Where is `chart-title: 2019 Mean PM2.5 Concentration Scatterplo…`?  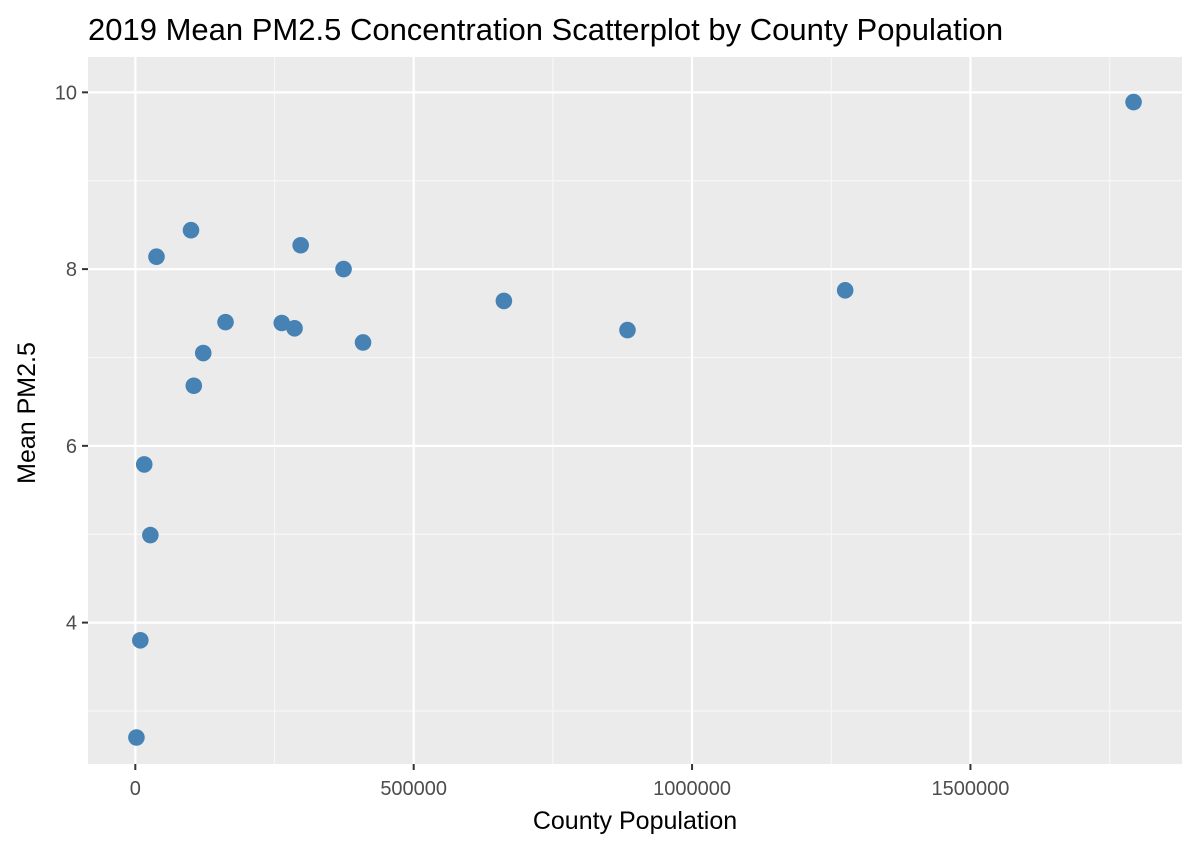
chart-title: 2019 Mean PM2.5 Concentration Scatterplo… is located at coordinates (545, 29).